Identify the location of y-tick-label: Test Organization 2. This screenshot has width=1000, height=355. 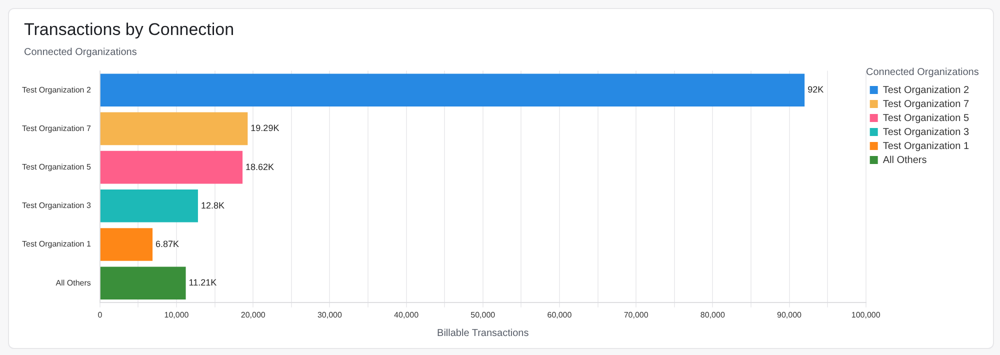
(57, 89).